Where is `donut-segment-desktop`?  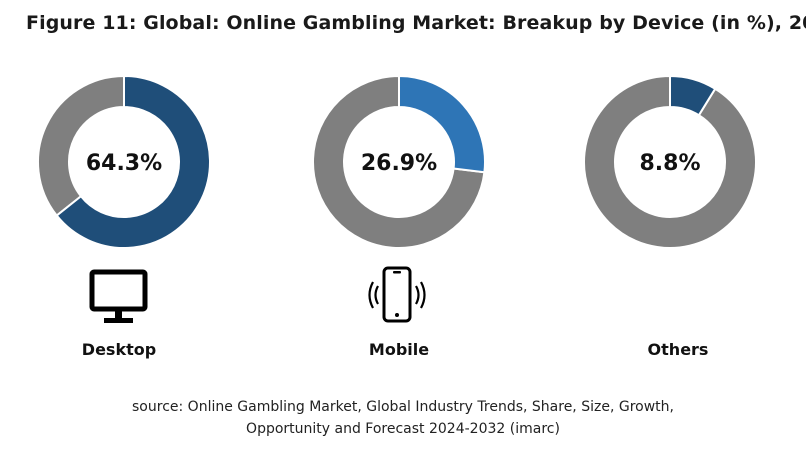
donut-segment-desktop is located at coordinates (133, 161).